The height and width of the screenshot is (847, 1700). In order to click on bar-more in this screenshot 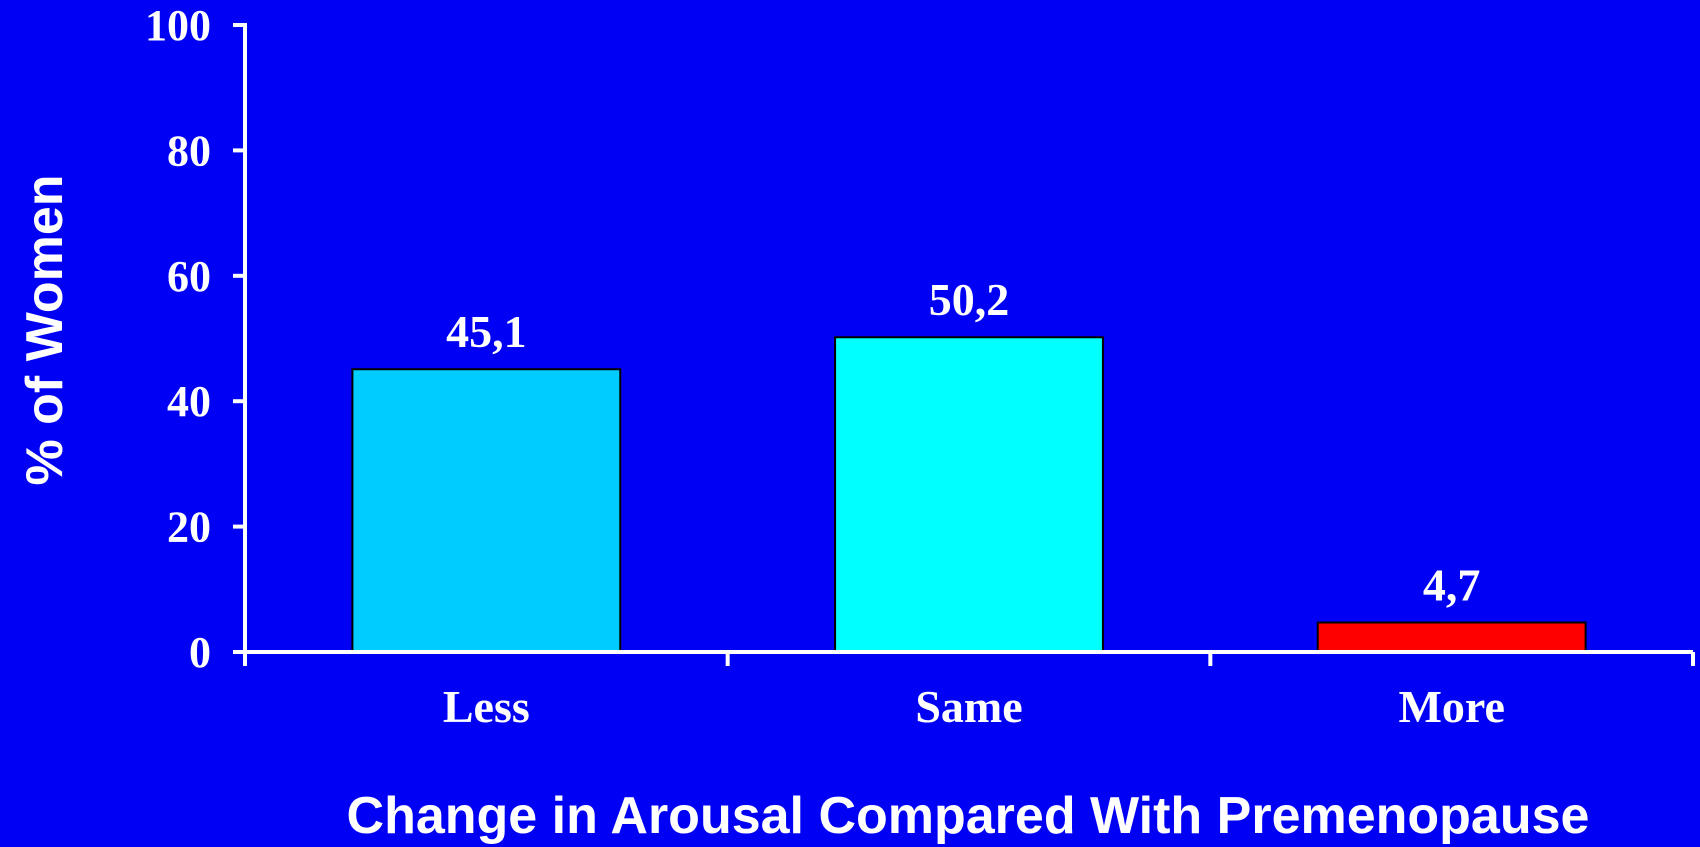, I will do `click(1452, 637)`.